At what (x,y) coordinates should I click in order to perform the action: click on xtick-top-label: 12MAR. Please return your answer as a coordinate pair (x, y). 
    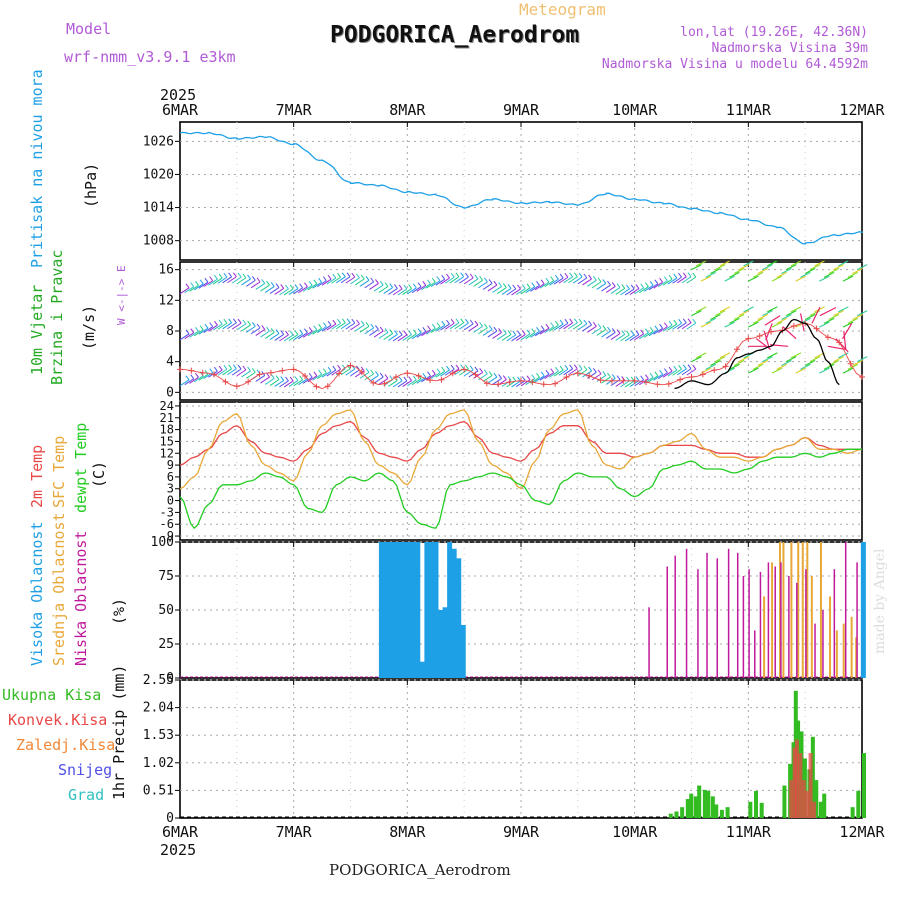
    Looking at the image, I should click on (862, 110).